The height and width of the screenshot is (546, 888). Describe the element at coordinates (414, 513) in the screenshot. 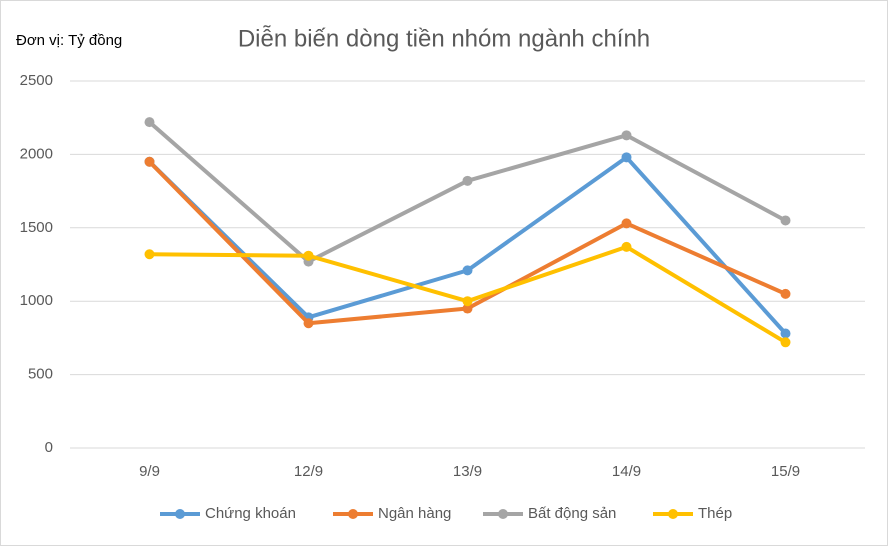

I see `legend-label: Ngân hàng` at that location.